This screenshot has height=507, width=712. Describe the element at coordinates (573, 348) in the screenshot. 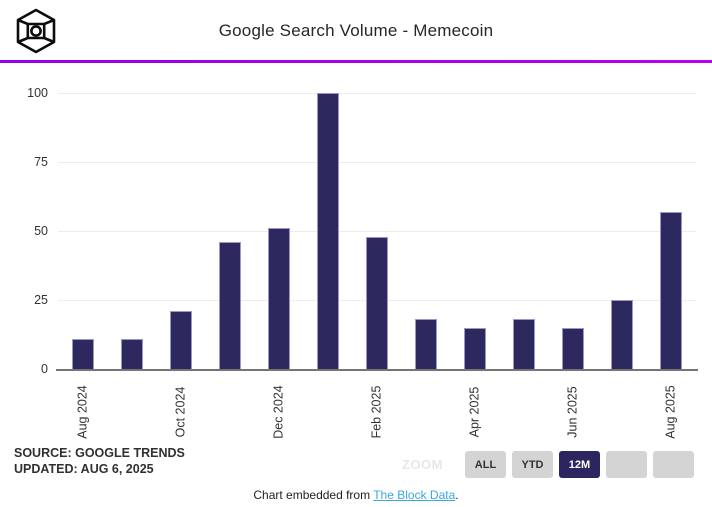

I see `bar-jun-2025` at that location.